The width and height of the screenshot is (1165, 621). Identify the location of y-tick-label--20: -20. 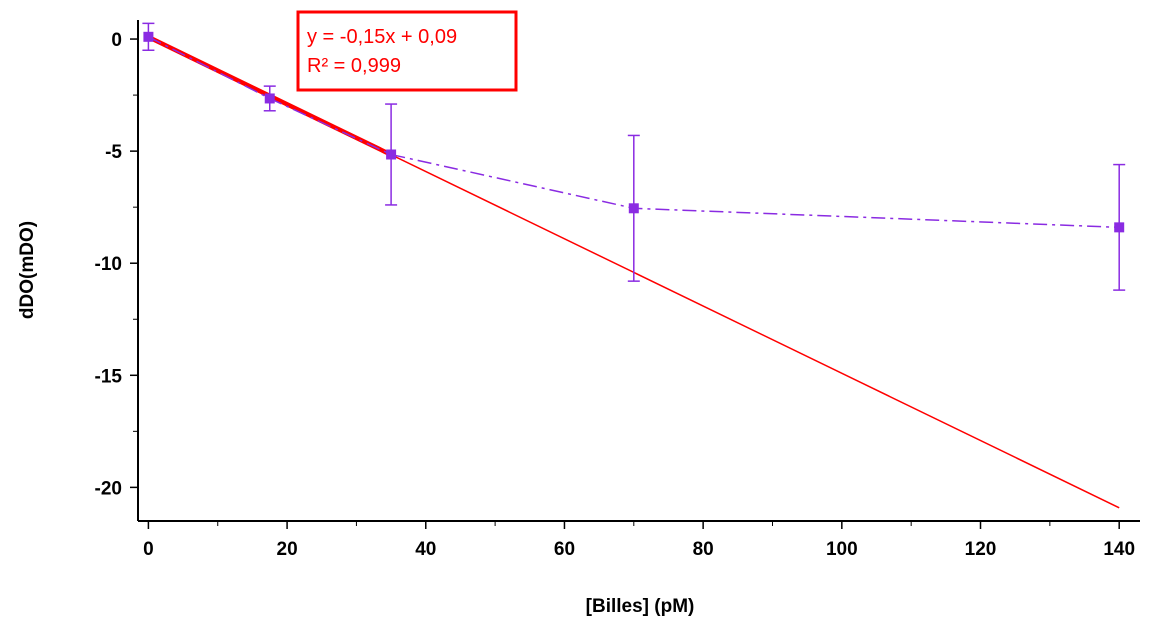
(108, 488).